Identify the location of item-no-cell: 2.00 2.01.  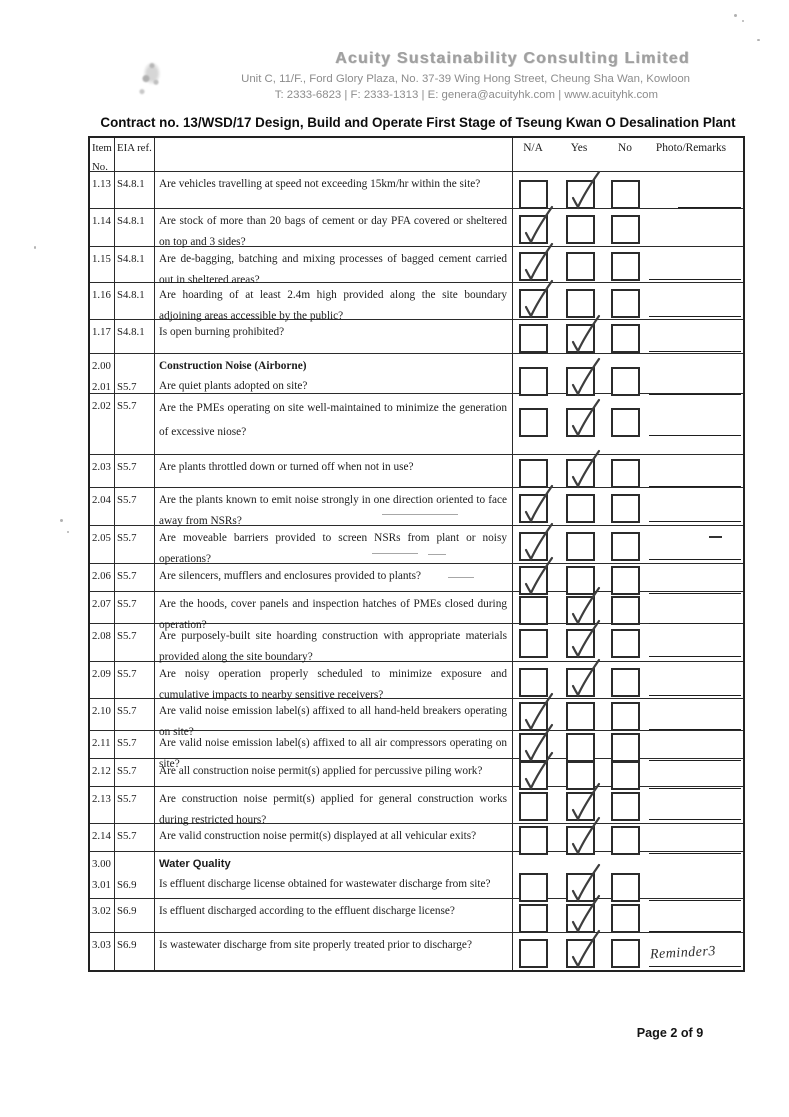
(102, 373).